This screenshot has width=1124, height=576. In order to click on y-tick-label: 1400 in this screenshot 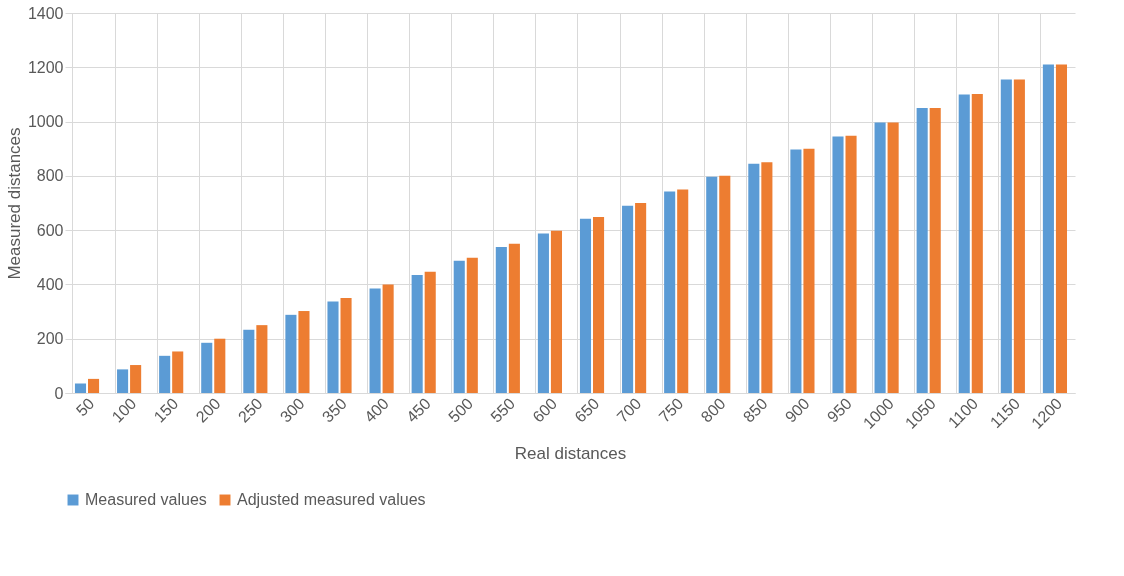, I will do `click(45, 13)`.